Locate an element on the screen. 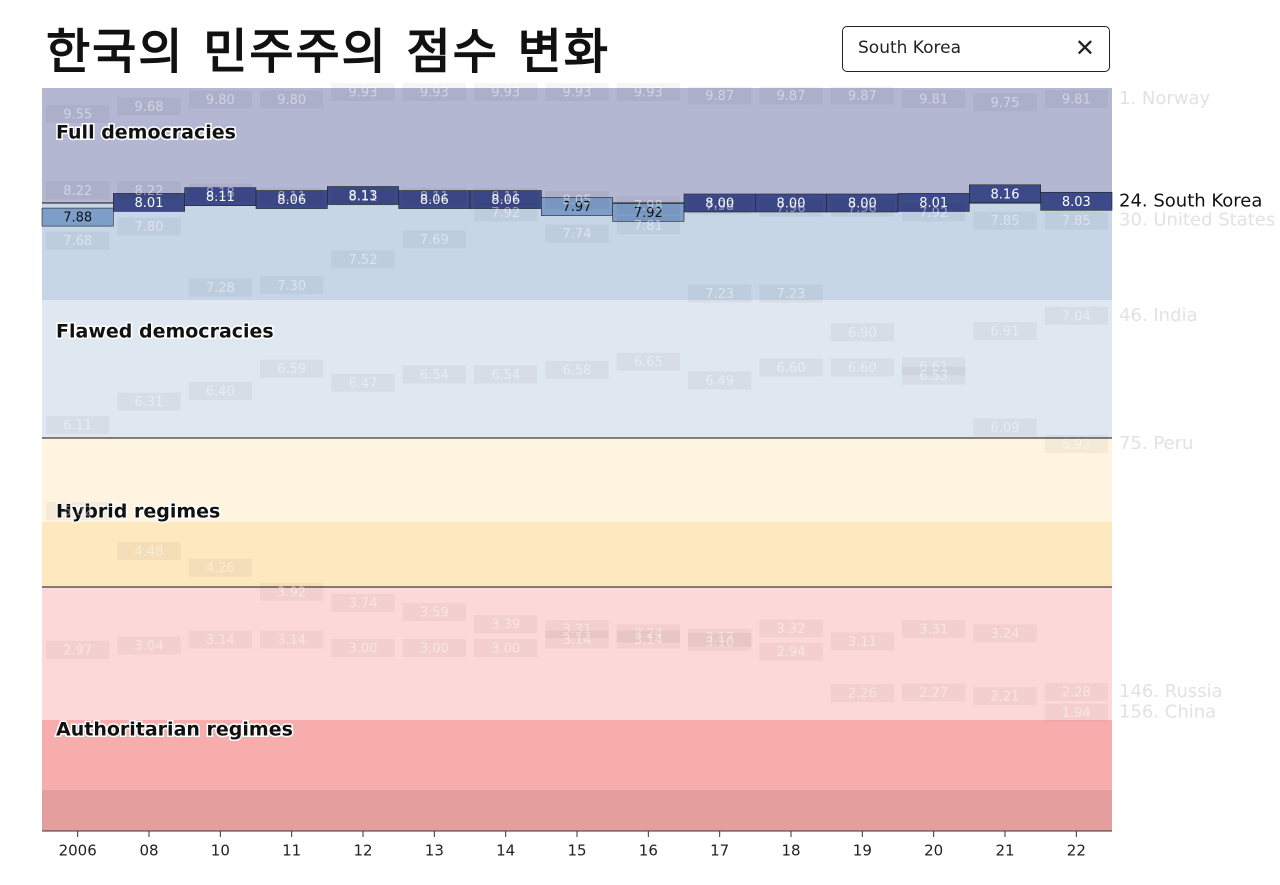  score-label: 6.40 is located at coordinates (220, 392).